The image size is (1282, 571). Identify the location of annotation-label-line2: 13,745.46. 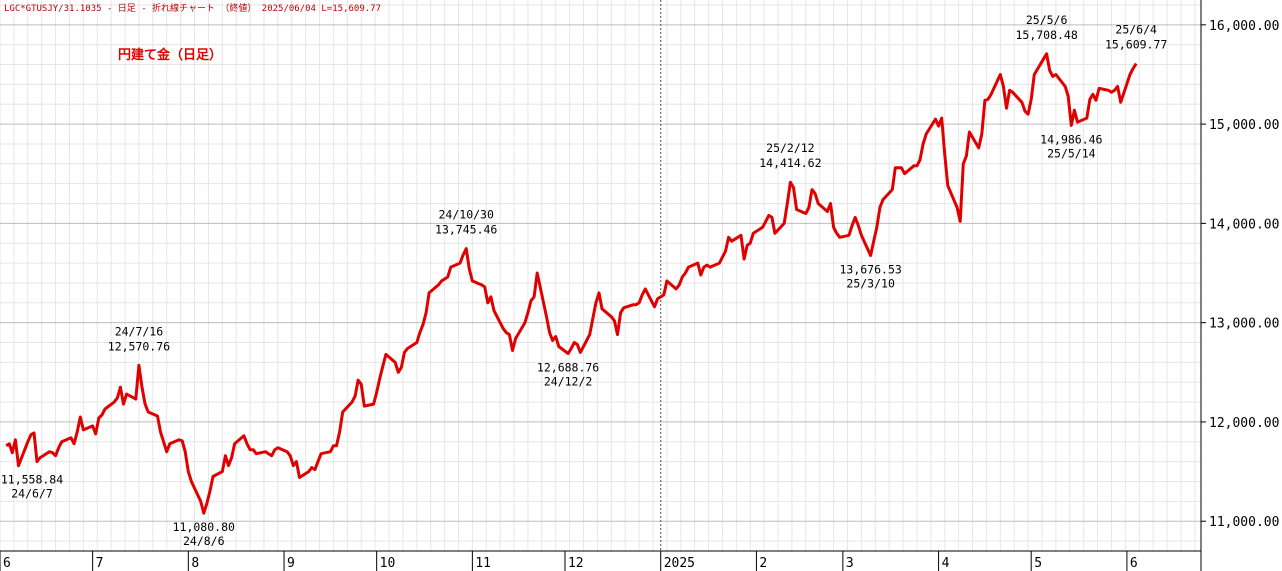
(466, 230).